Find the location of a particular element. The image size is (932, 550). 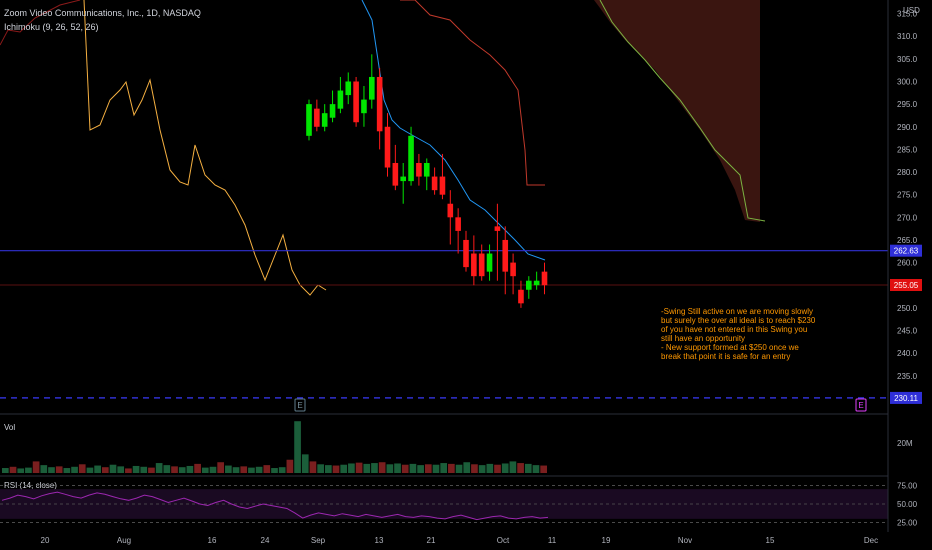

price-tick: 260.0 is located at coordinates (907, 263).